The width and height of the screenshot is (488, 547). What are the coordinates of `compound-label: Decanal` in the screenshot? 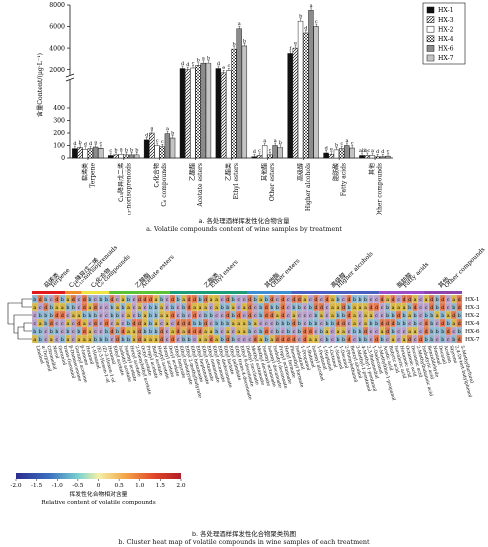 It's located at (442, 355).